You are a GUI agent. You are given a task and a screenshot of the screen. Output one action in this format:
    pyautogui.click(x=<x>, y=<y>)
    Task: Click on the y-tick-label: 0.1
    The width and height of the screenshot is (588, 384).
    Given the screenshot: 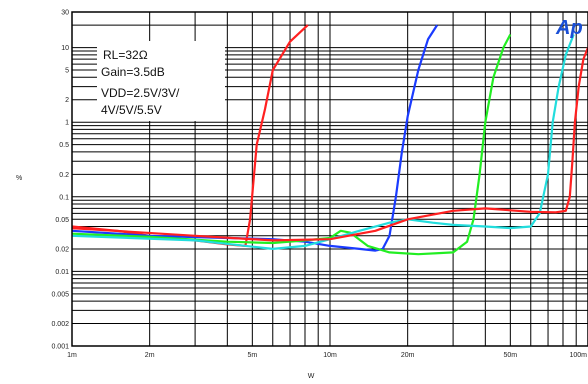 What is the action you would take?
    pyautogui.click(x=64, y=197)
    